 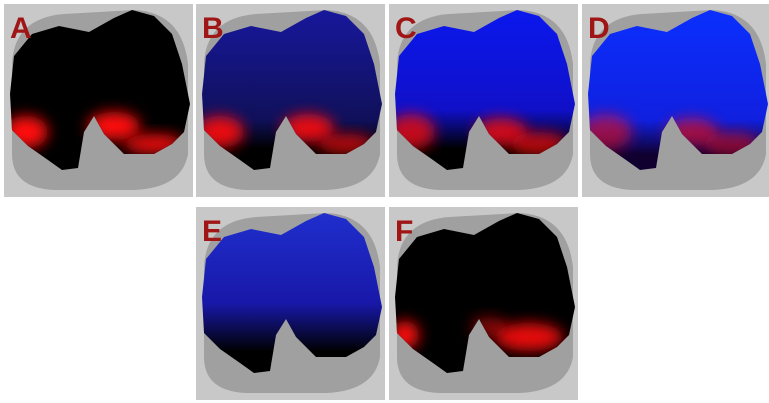 I want to click on panel: E, so click(x=290, y=303).